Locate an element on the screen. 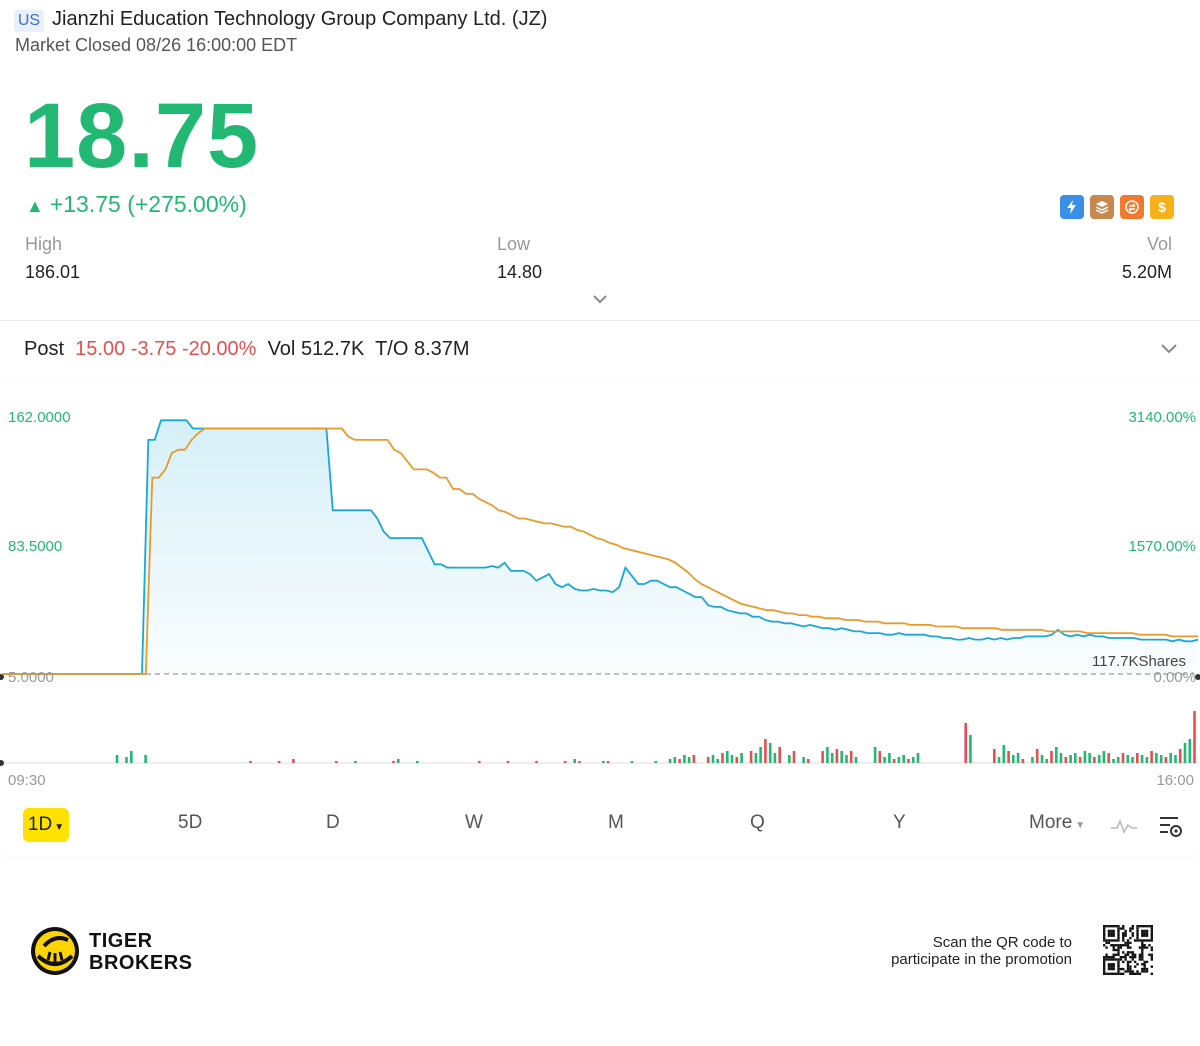 The height and width of the screenshot is (1046, 1200). tab-m: M is located at coordinates (616, 822).